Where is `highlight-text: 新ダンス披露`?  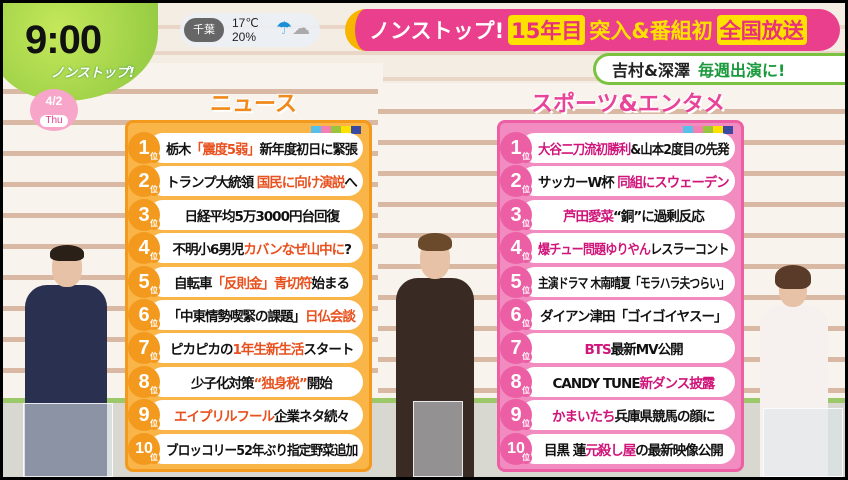
highlight-text: 新ダンス披露 is located at coordinates (677, 383).